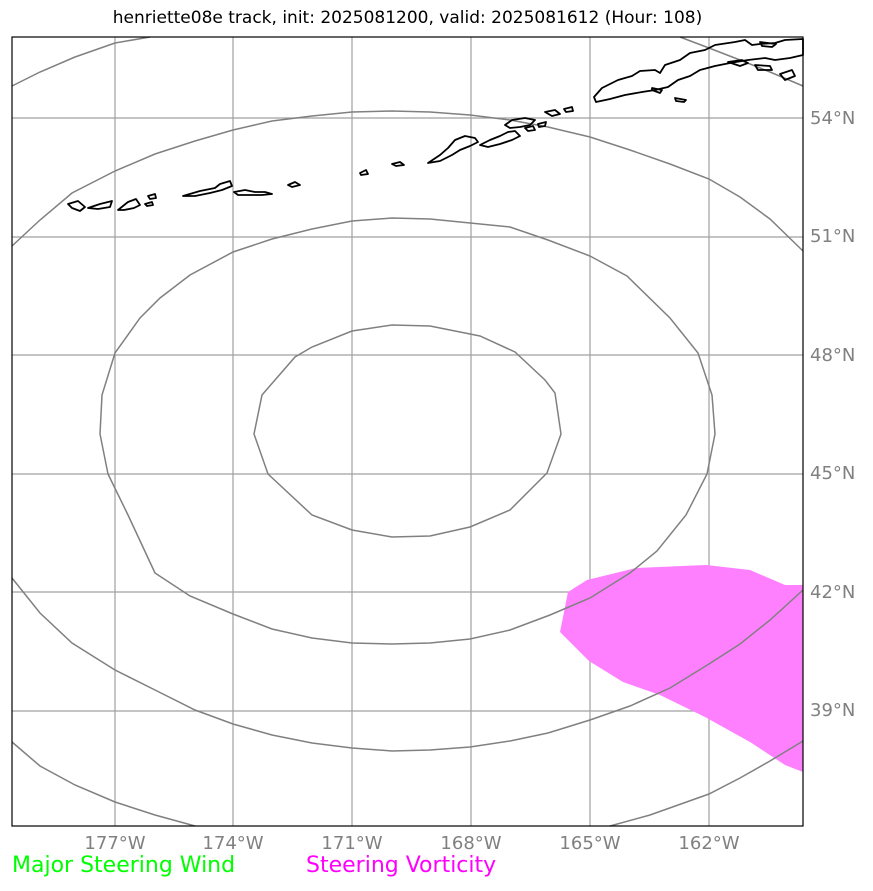 This screenshot has height=891, width=873. What do you see at coordinates (100, 205) in the screenshot?
I see `coast-kiska` at bounding box center [100, 205].